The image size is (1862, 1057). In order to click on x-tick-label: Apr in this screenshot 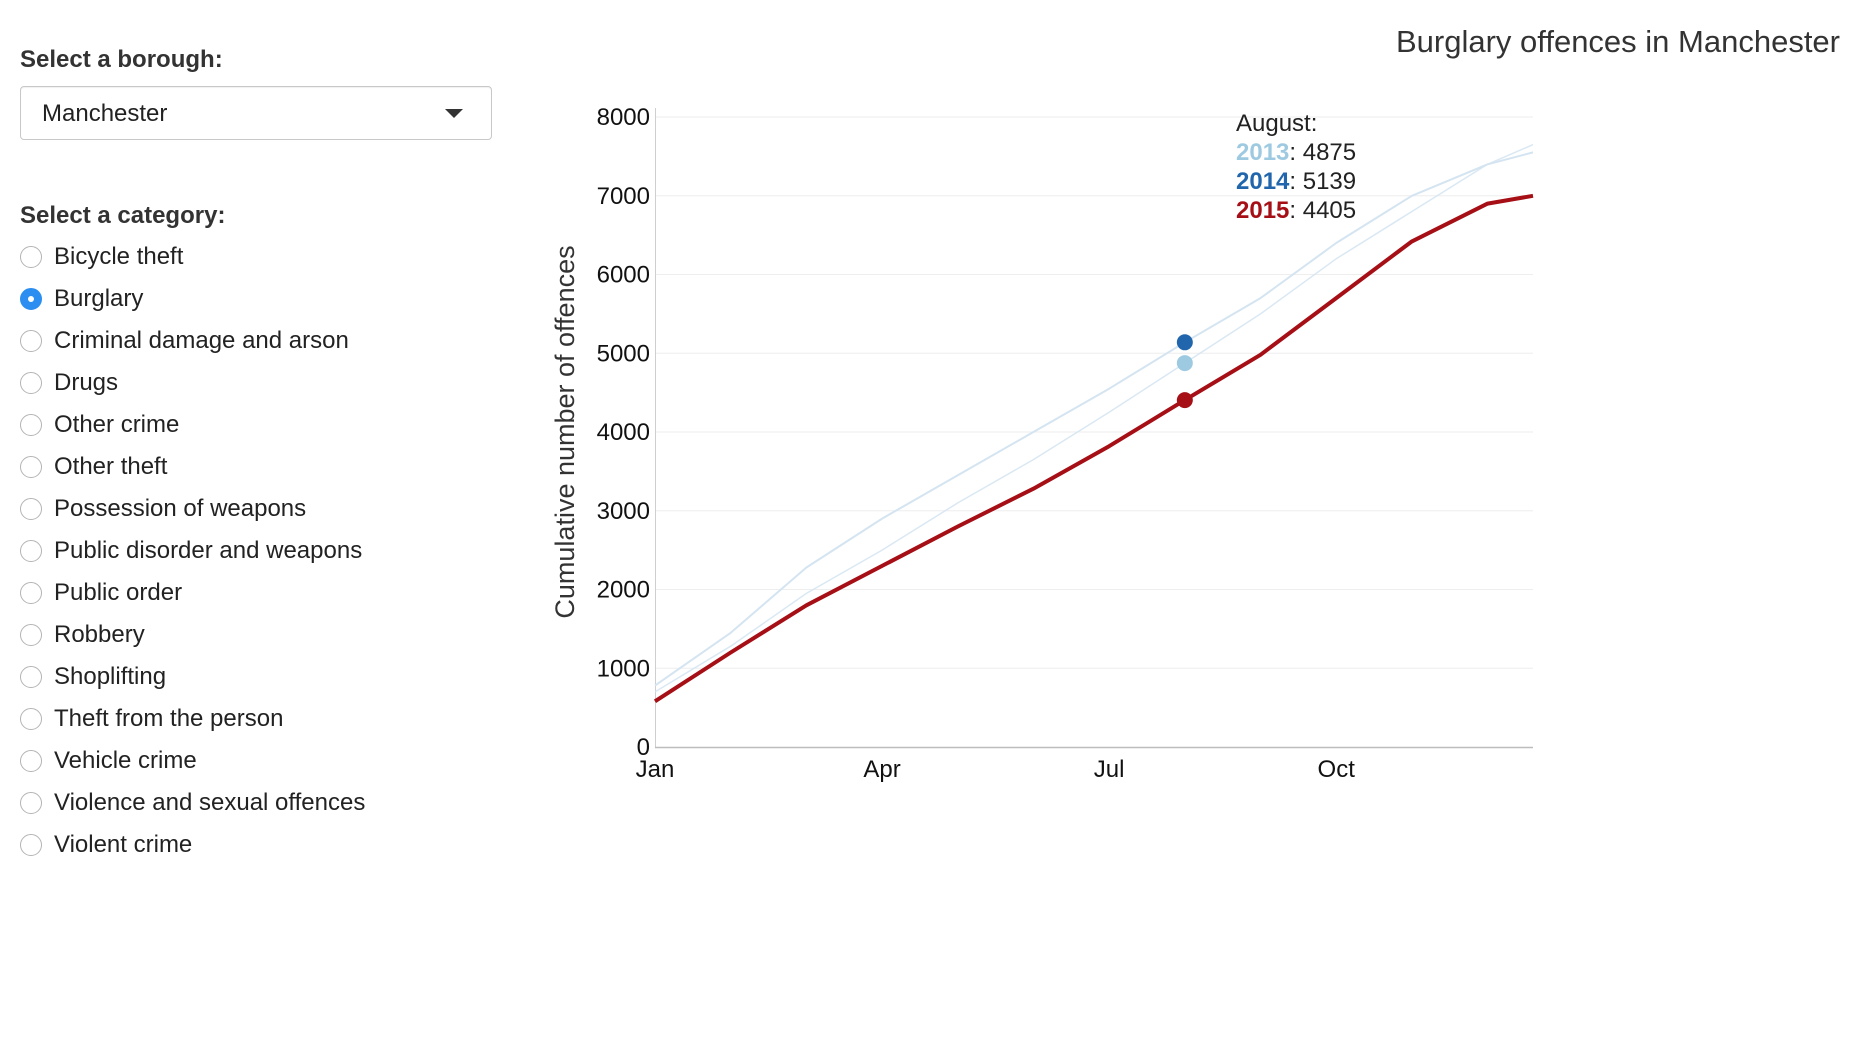, I will do `click(881, 769)`.